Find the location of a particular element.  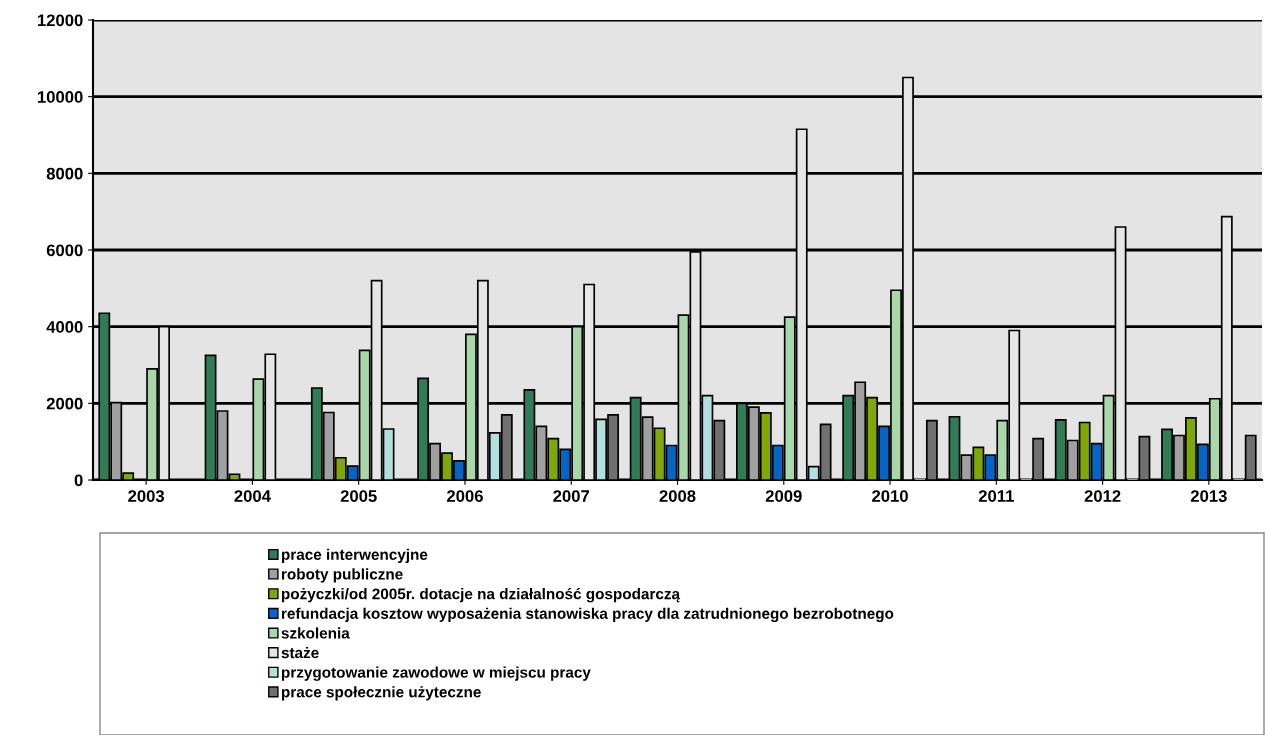

legend-label: przygotowanie zawodowe w miejscu pracy is located at coordinates (436, 673).